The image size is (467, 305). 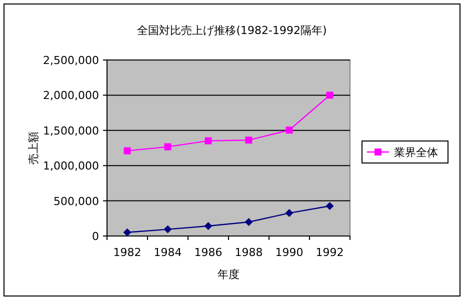 I want to click on x-tick-label: 1986, so click(x=208, y=252).